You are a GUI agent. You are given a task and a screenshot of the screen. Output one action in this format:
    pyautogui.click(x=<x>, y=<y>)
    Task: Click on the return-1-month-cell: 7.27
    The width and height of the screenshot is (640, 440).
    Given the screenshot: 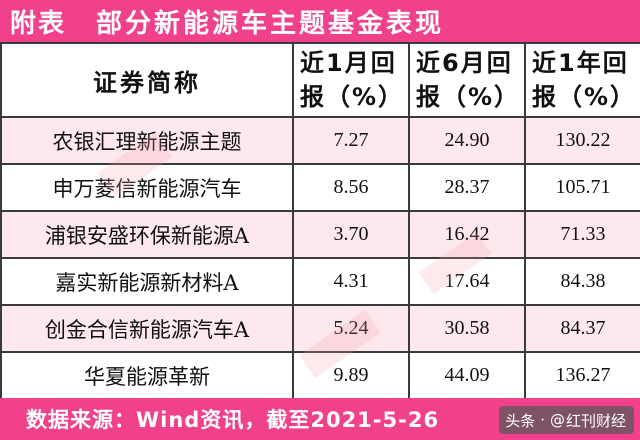 What is the action you would take?
    pyautogui.click(x=351, y=140)
    